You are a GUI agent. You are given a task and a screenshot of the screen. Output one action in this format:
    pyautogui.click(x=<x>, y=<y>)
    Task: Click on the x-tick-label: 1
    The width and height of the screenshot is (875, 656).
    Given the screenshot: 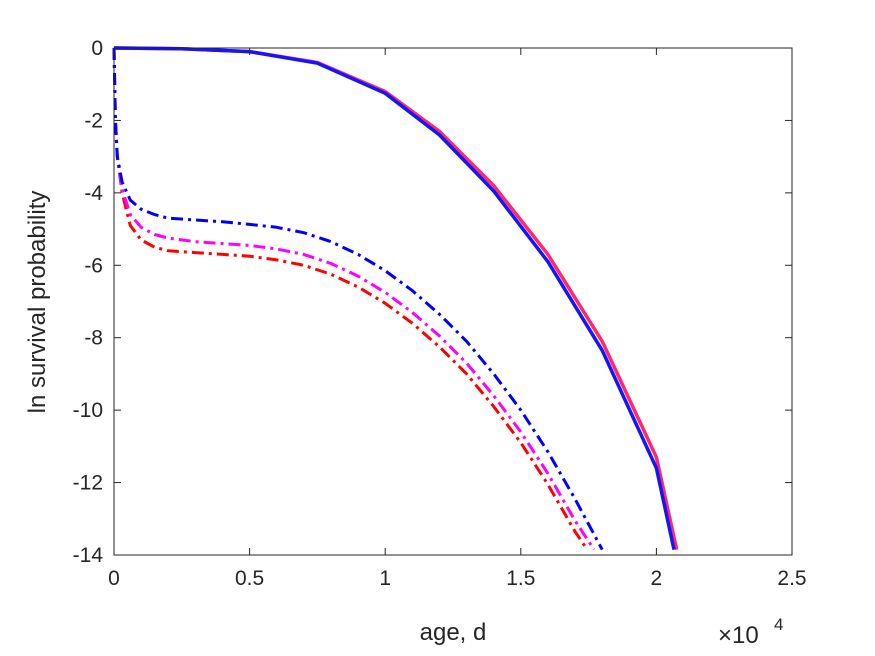 What is the action you would take?
    pyautogui.click(x=385, y=578)
    